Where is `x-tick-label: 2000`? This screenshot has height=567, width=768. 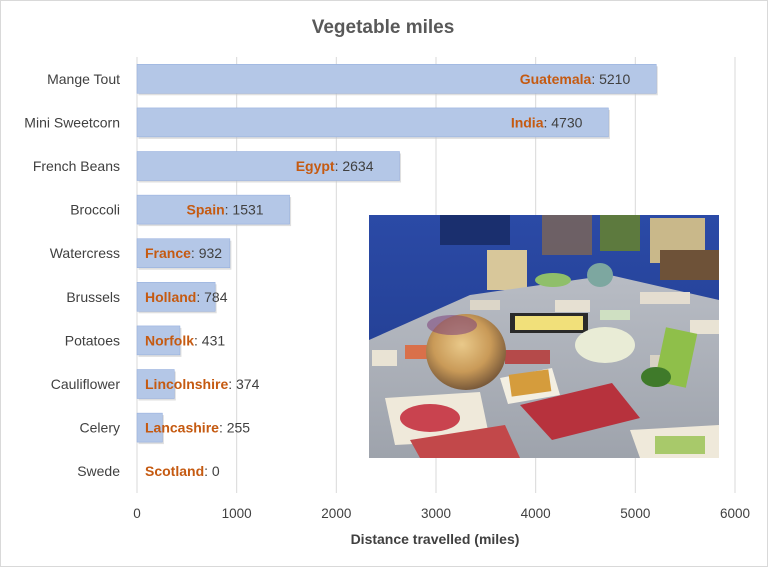
x-tick-label: 2000 is located at coordinates (336, 513).